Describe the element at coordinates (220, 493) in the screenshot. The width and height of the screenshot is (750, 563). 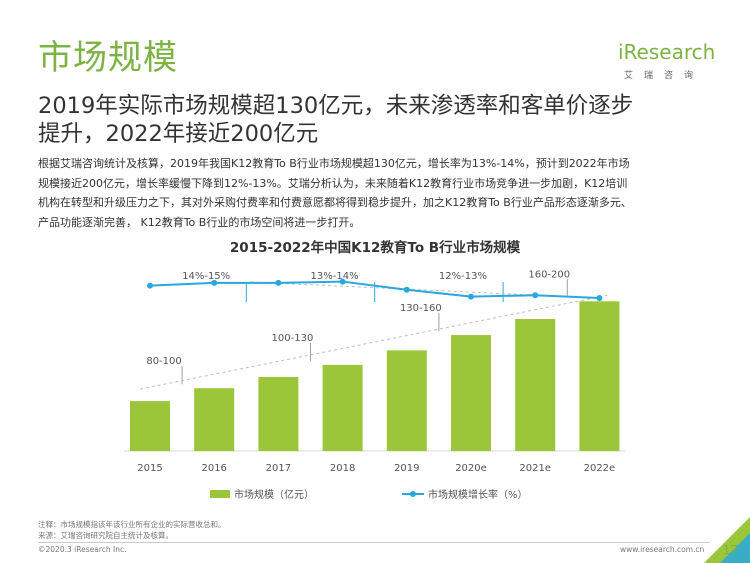
I see `legend-bar-swatch` at that location.